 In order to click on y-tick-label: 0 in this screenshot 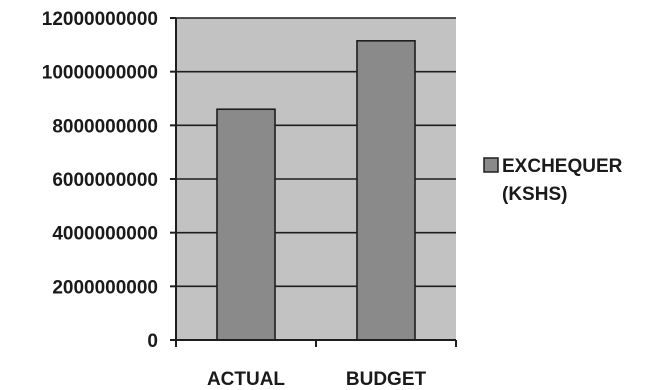, I will do `click(152, 341)`.